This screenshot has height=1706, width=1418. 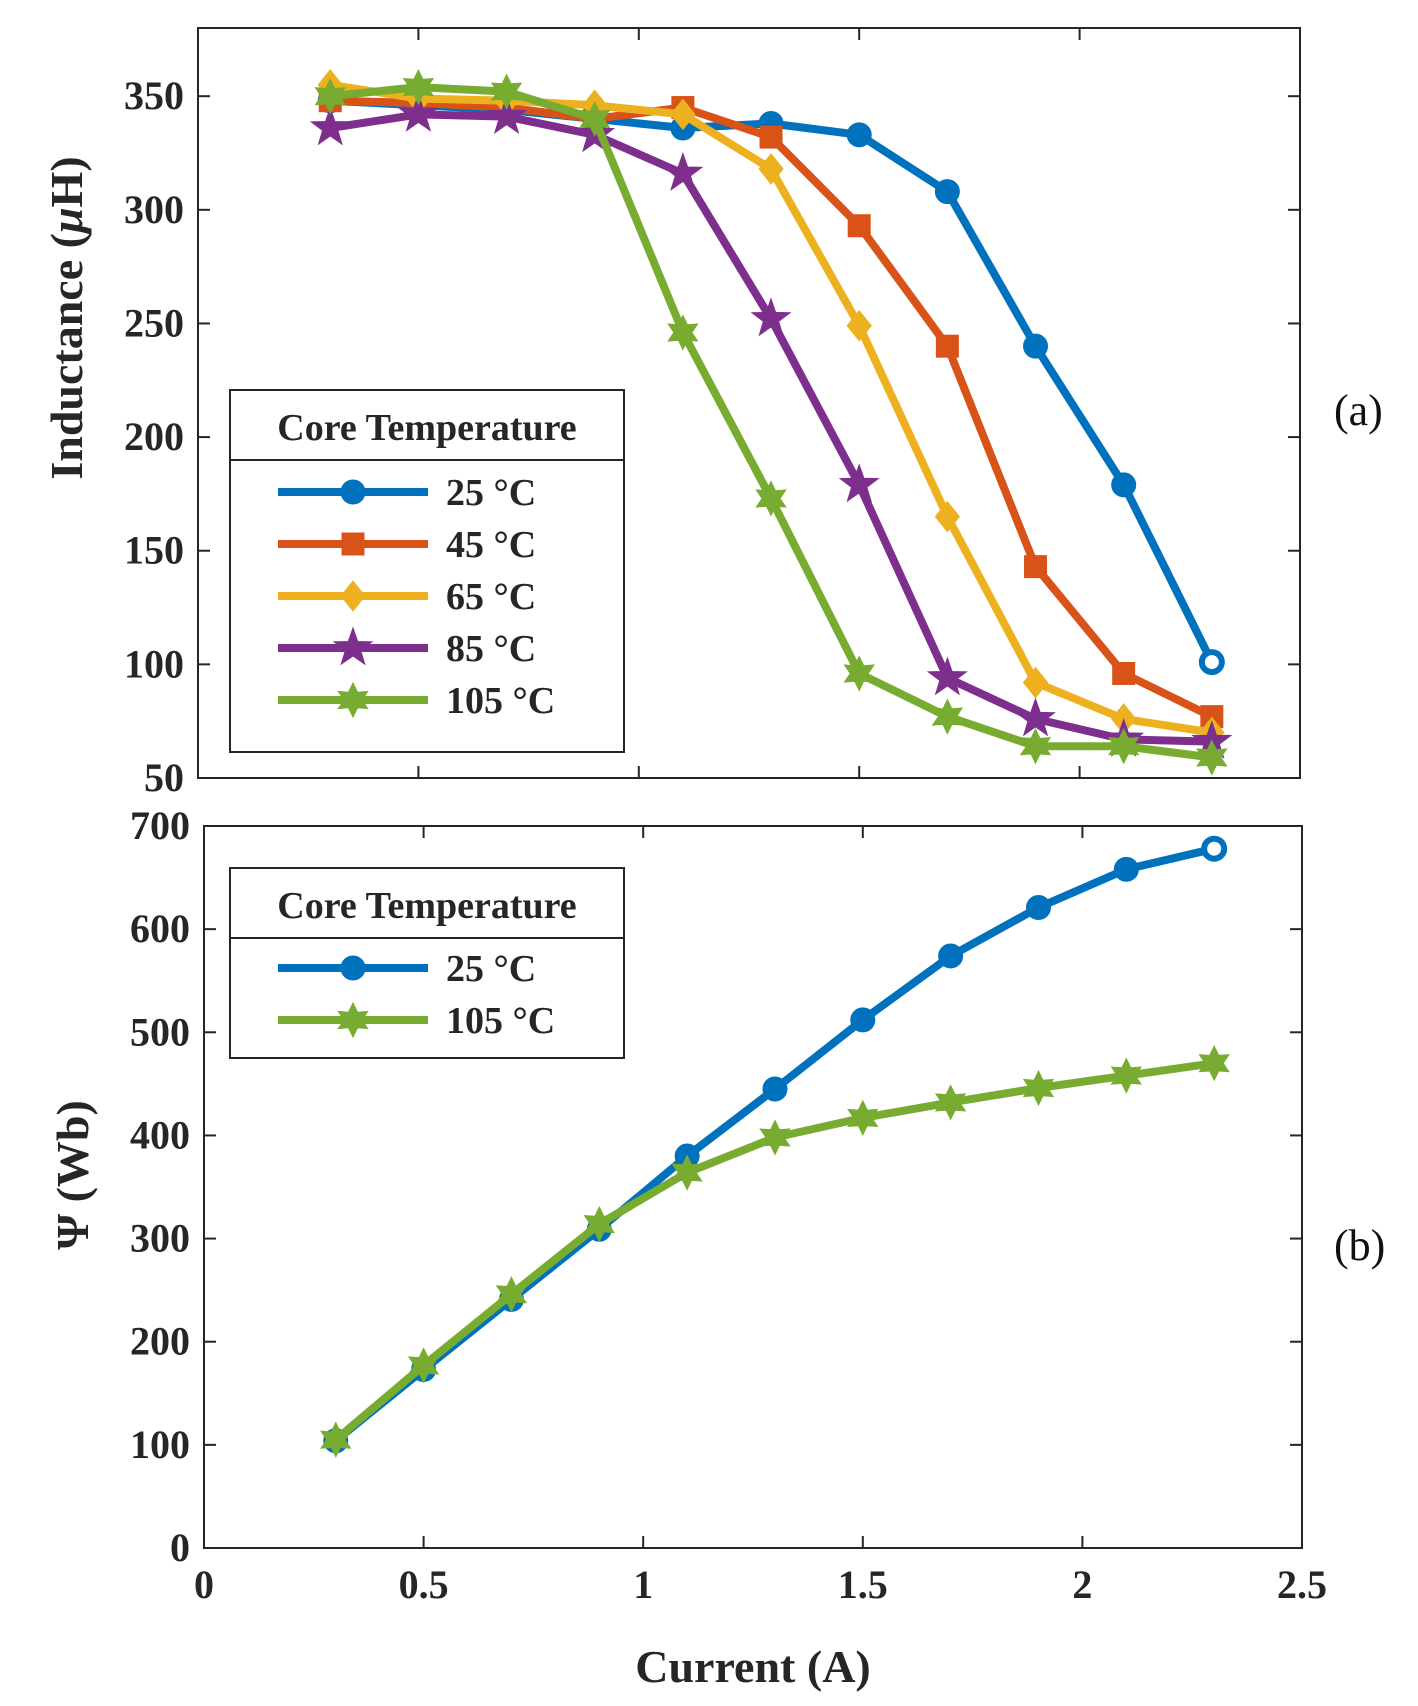 What do you see at coordinates (66, 356) in the screenshot?
I see `panel-a-y-axis-label-part-1: Inductance (` at bounding box center [66, 356].